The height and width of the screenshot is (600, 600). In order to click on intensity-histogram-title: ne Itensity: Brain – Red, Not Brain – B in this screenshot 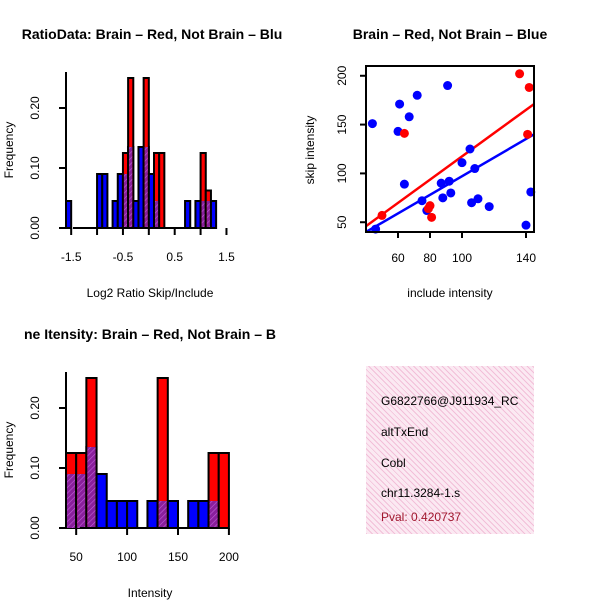, I will do `click(150, 334)`.